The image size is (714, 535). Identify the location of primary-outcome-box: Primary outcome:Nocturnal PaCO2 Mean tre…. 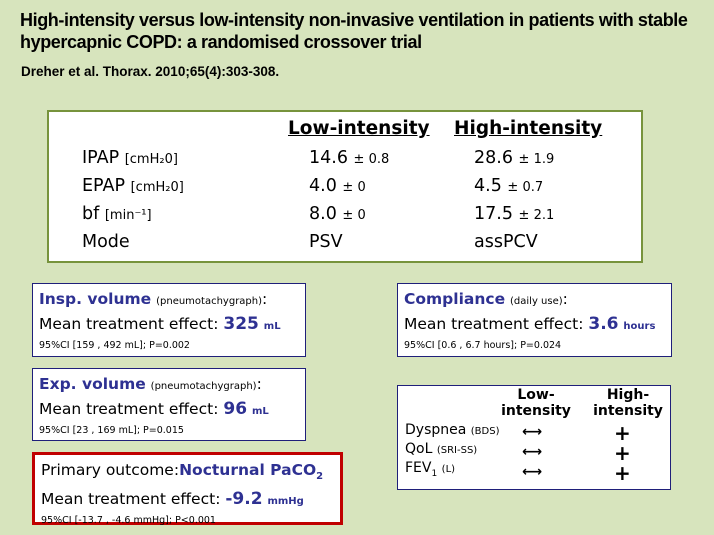
(187, 489).